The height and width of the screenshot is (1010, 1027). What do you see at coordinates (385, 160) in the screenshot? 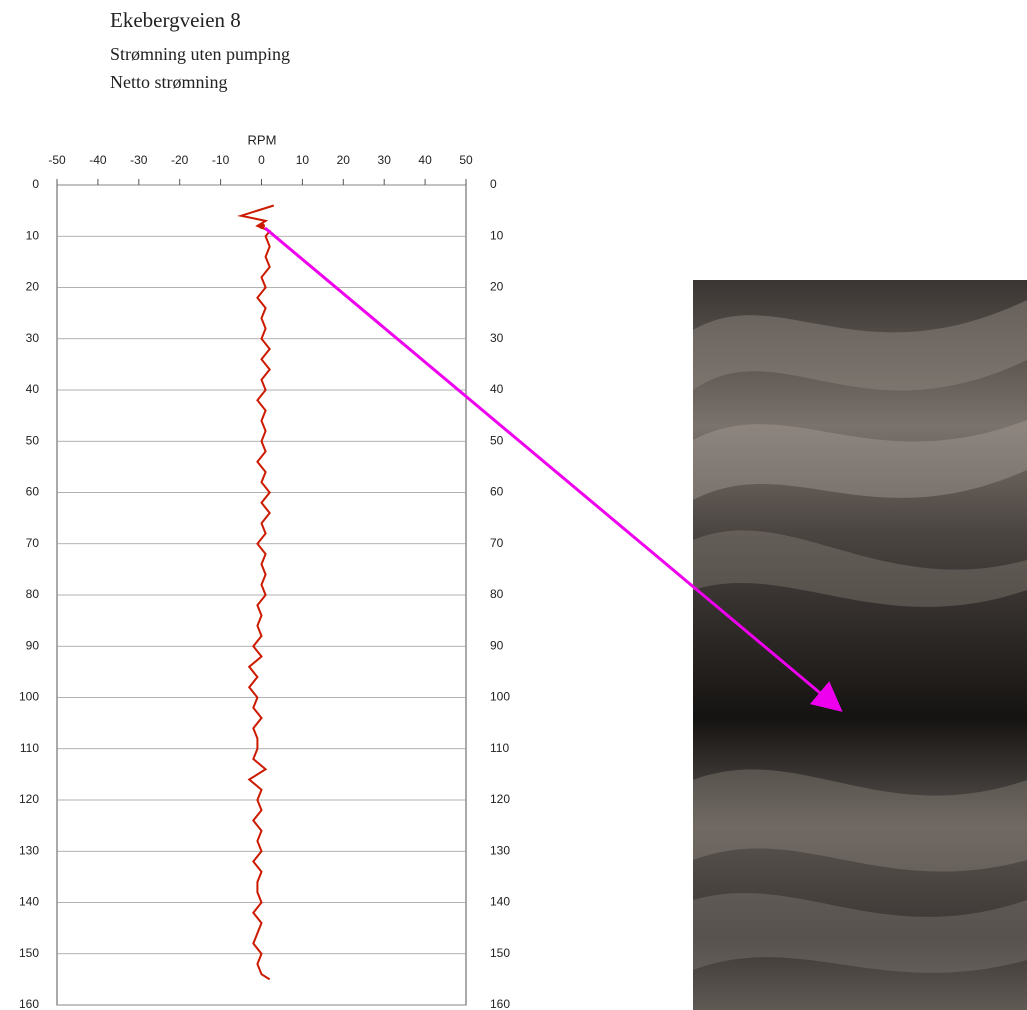
I see `x-tick-label: 30` at bounding box center [385, 160].